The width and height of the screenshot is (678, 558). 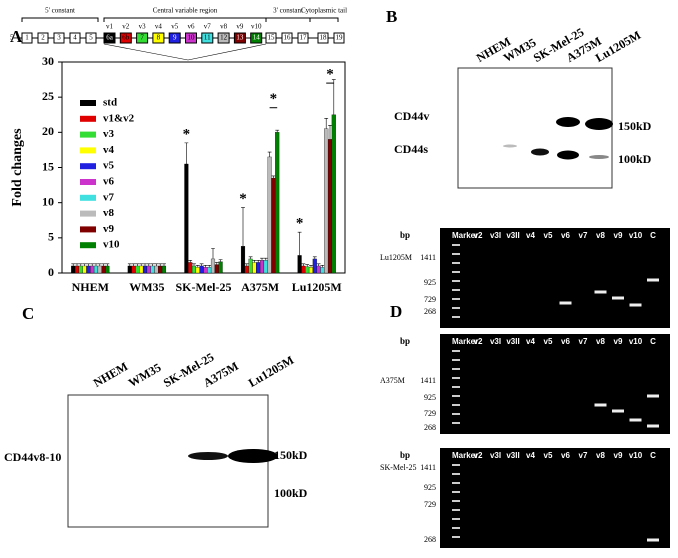 I want to click on variant-label: v4, so click(x=159, y=27).